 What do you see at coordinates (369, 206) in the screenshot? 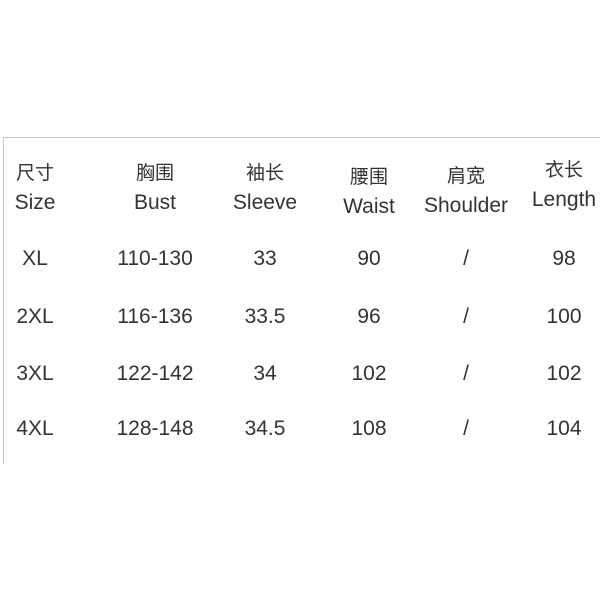
I see `column-header-waist-en: Waist` at bounding box center [369, 206].